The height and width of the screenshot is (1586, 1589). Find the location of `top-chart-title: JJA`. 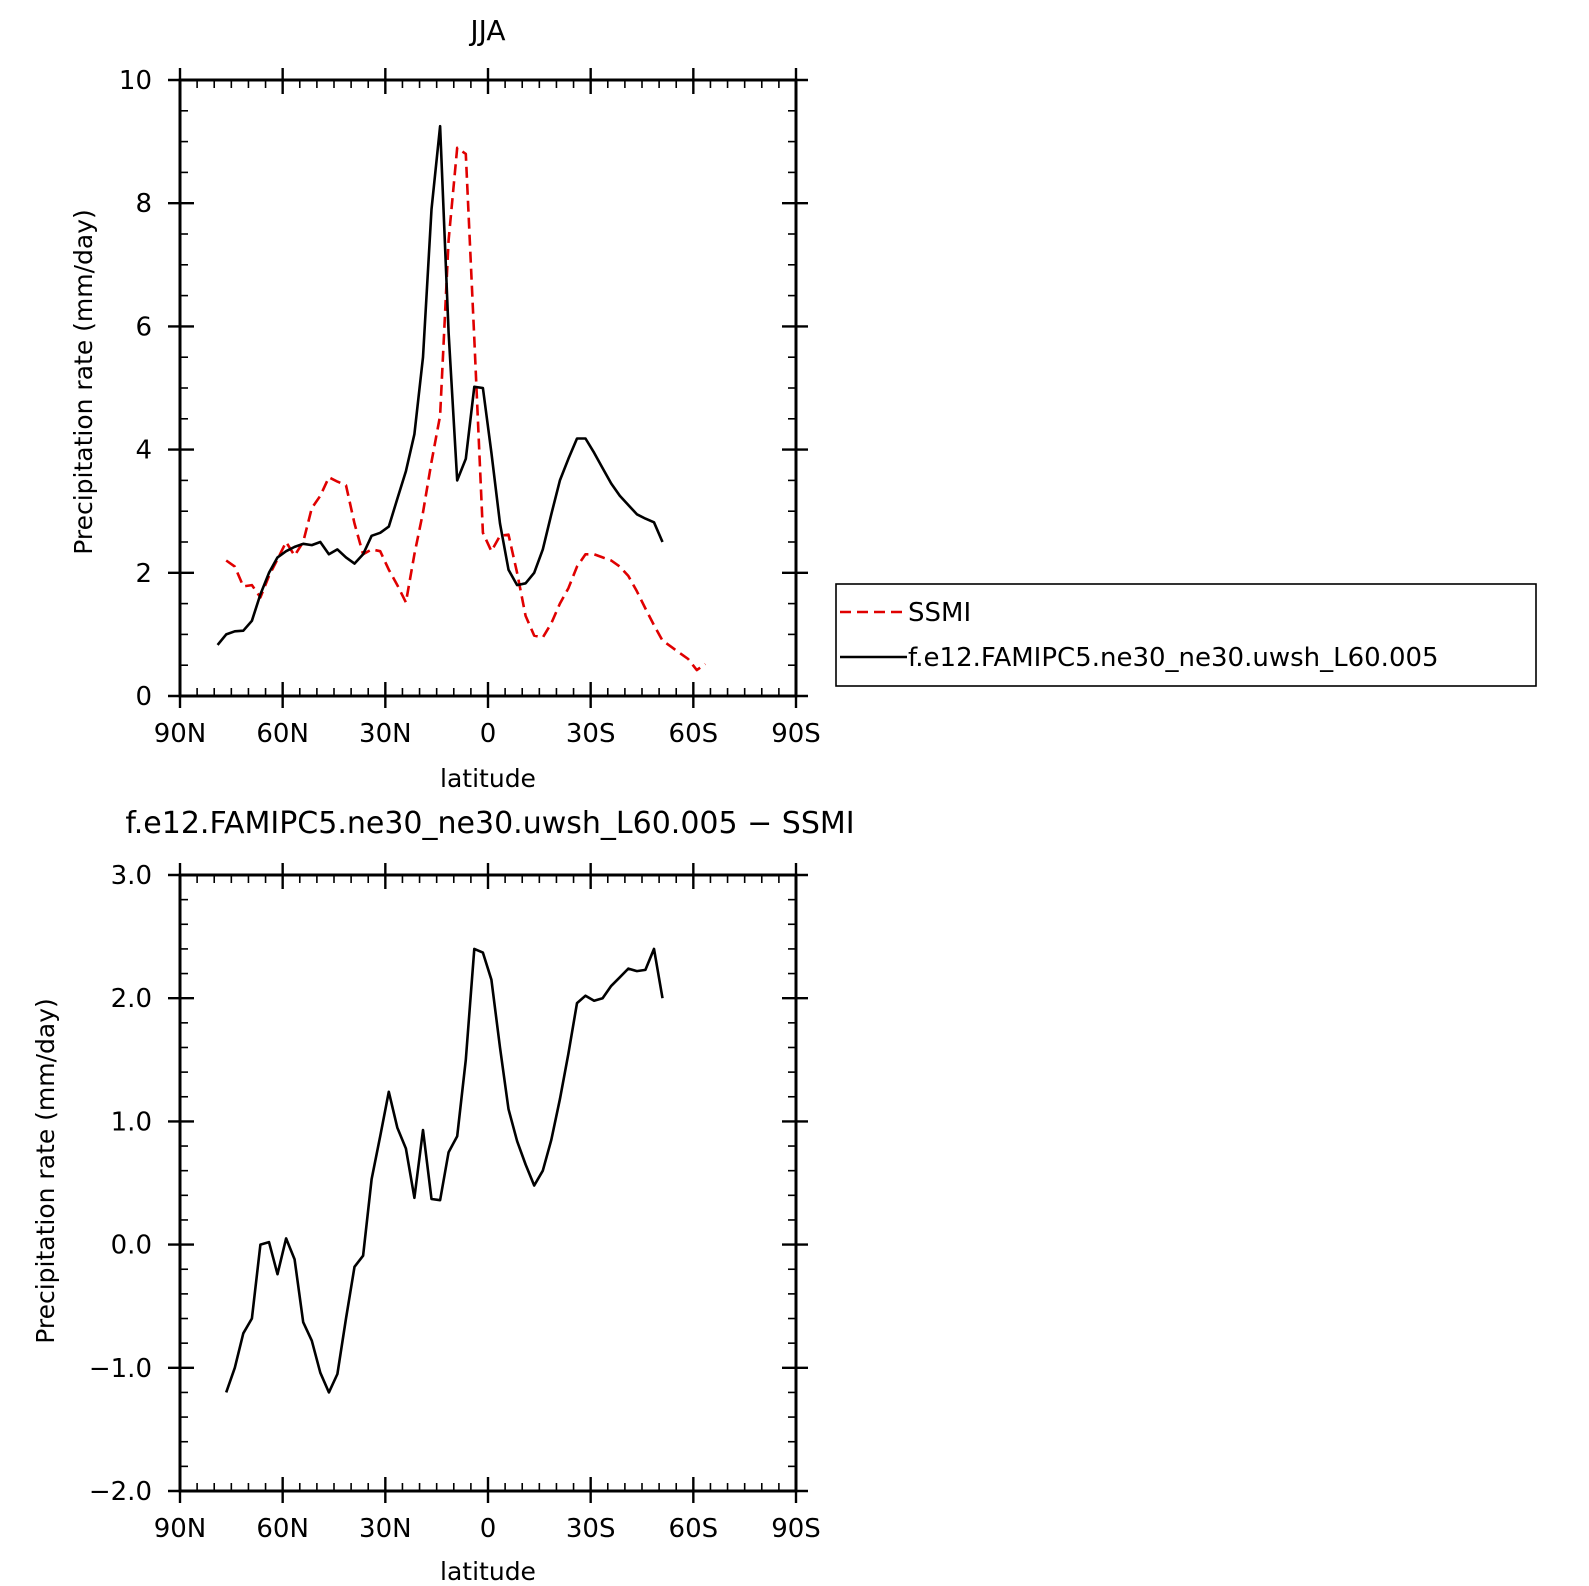

top-chart-title: JJA is located at coordinates (486, 30).